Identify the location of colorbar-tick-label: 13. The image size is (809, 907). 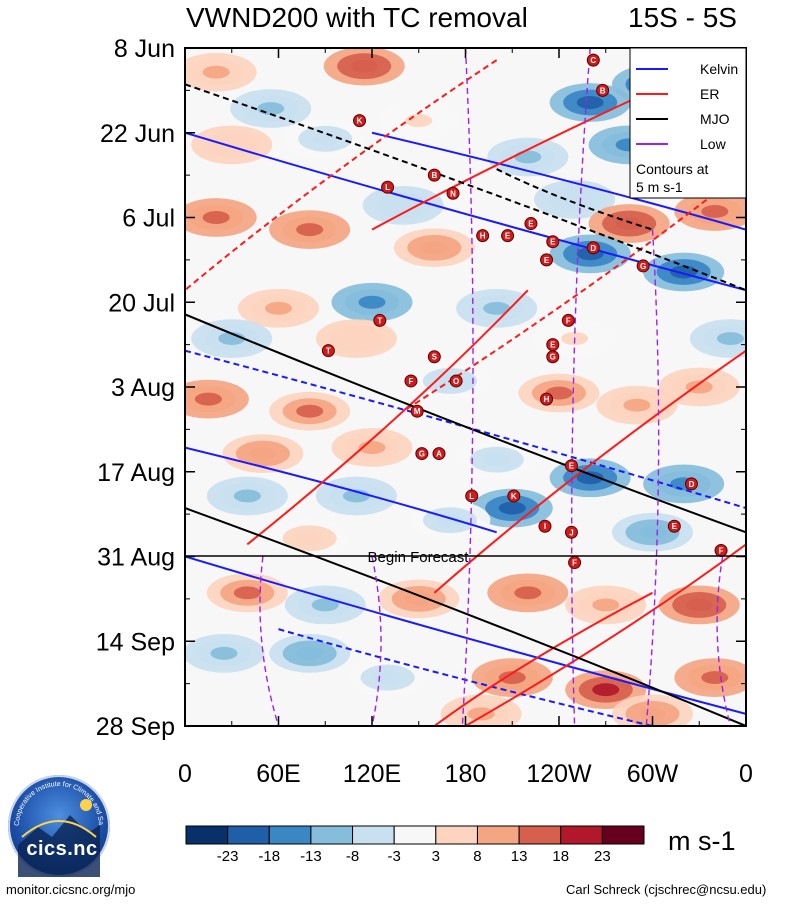
(519, 856).